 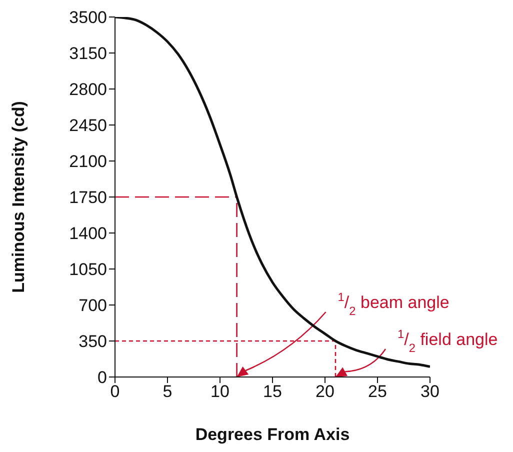 I want to click on y-axis-title: Luminous Intensity (cd), so click(x=18, y=197).